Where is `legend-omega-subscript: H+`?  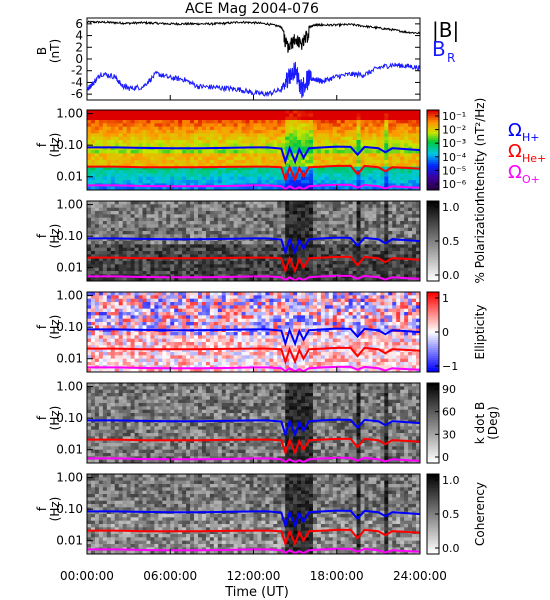 legend-omega-subscript: H+ is located at coordinates (531, 137).